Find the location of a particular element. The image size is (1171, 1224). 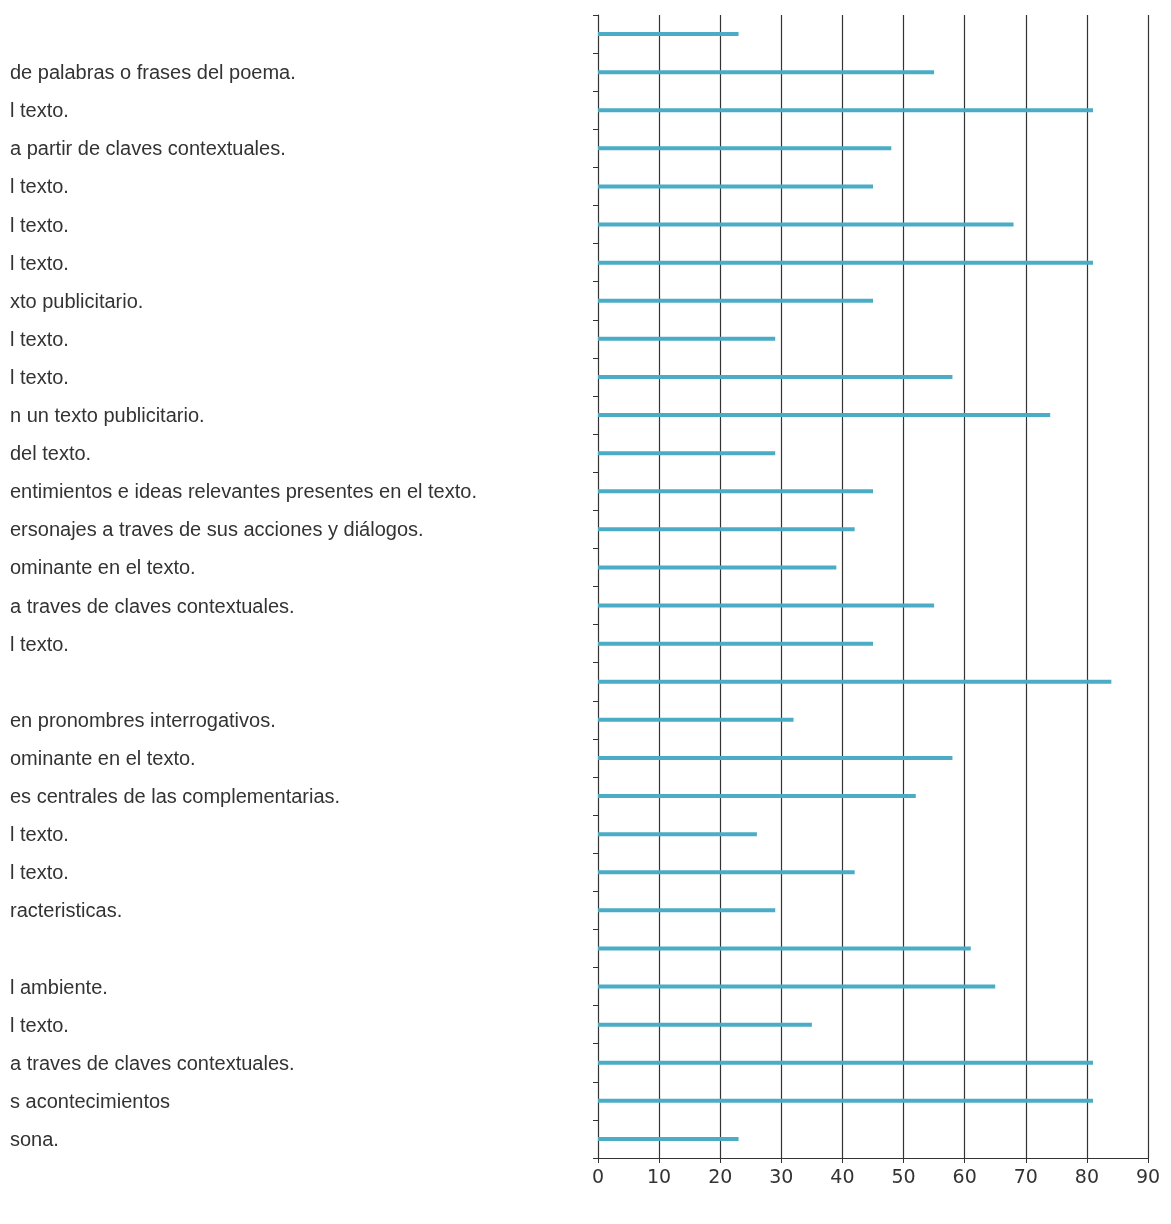

y-tick-label: entimientos e ideas relevantes presentes en el texto. is located at coordinates (243, 491).